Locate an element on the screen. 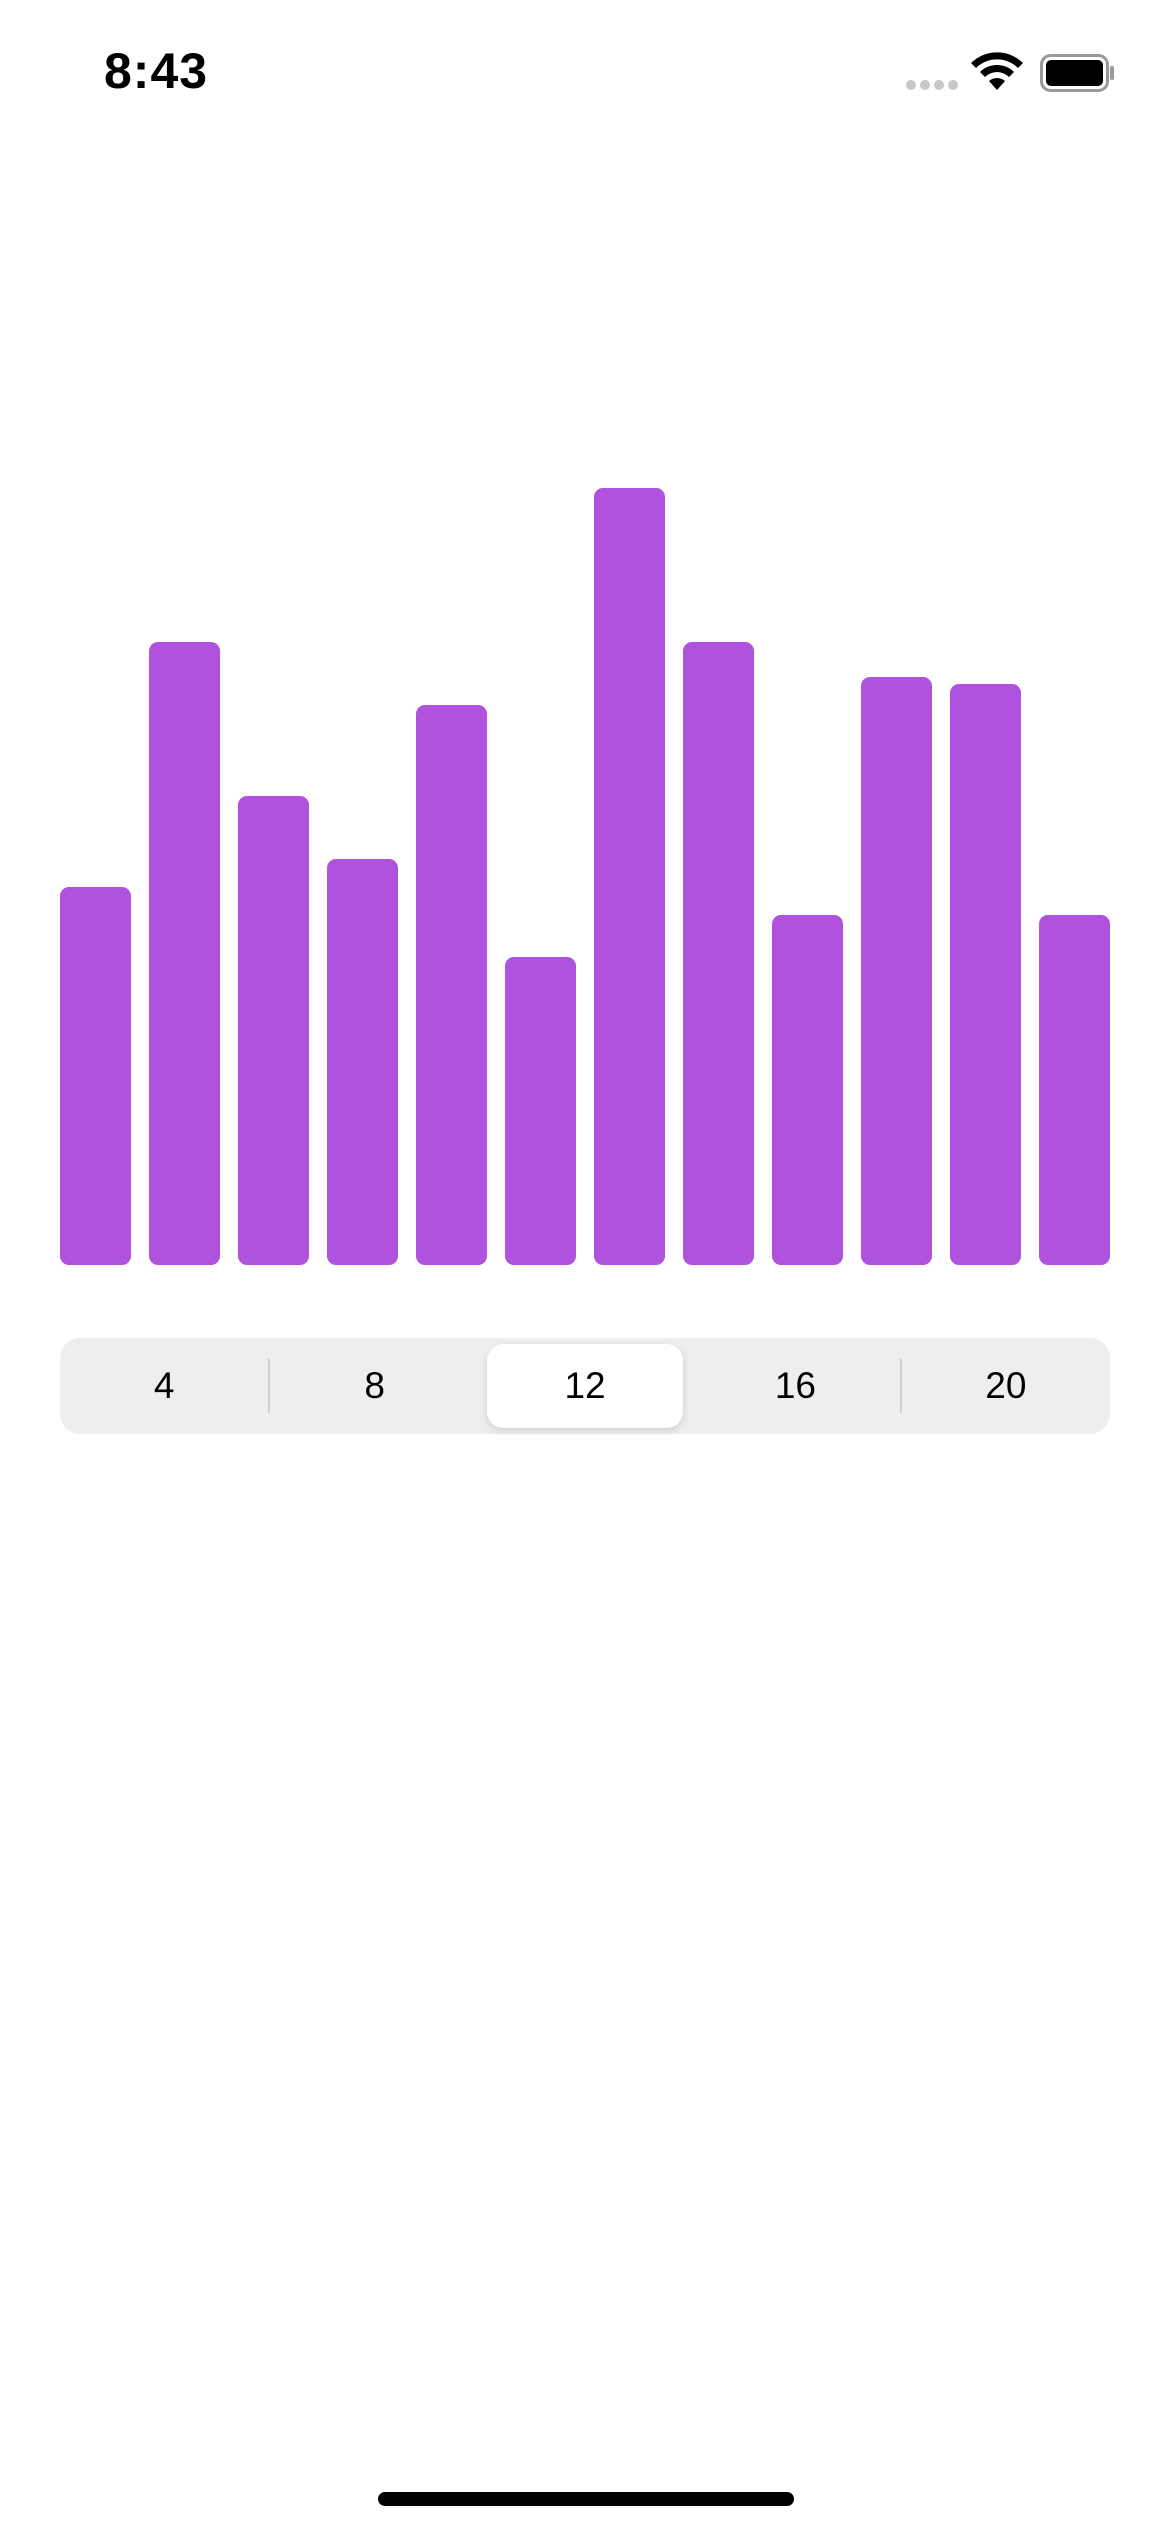  status-time: 8:43 is located at coordinates (156, 71).